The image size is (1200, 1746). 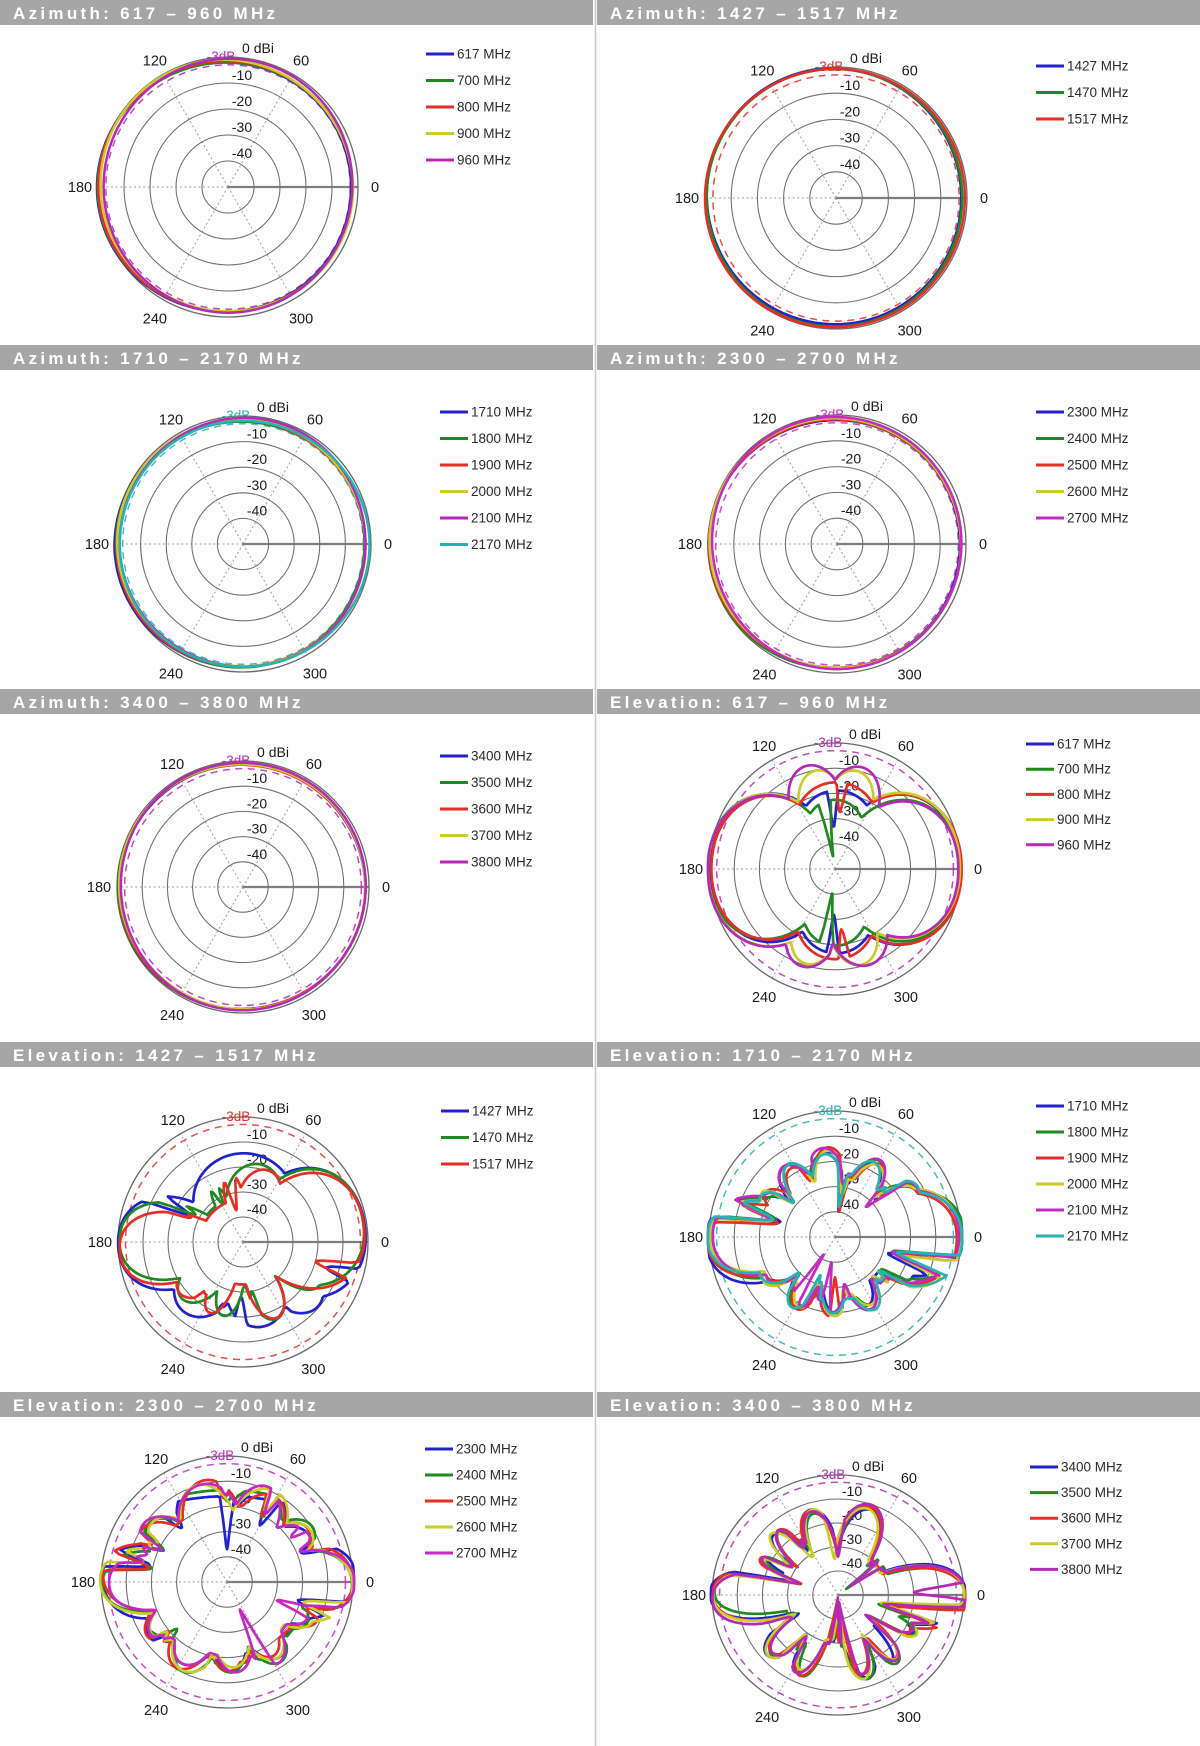 I want to click on svg-text: 2600 MHz, so click(x=487, y=1527).